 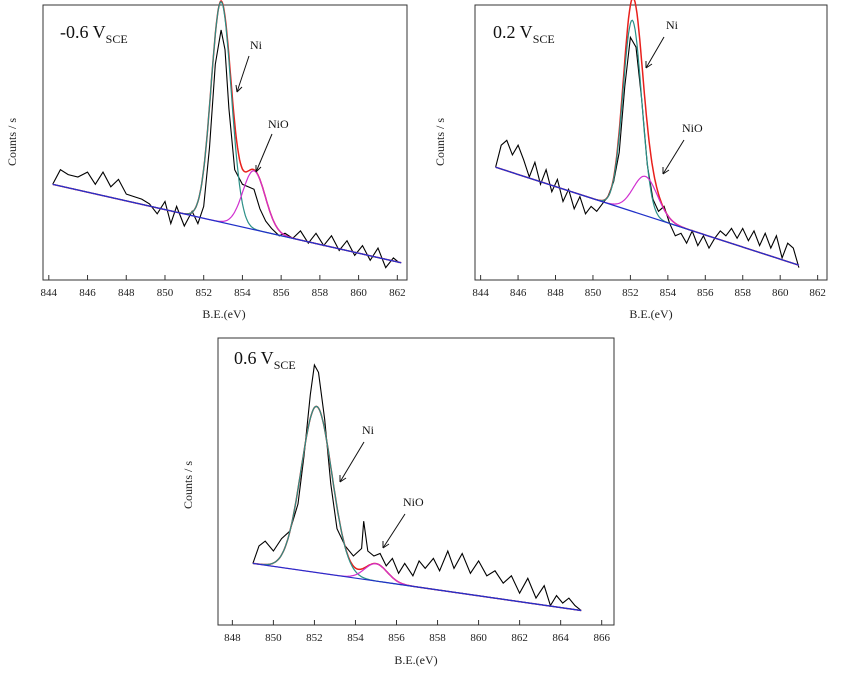 What do you see at coordinates (94, 34) in the screenshot?
I see `panel-title: -0.6 VSCE` at bounding box center [94, 34].